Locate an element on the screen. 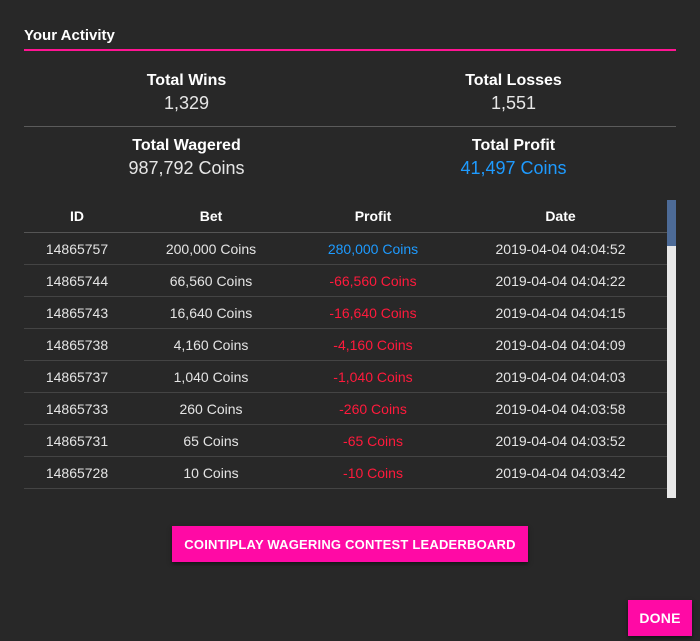 The image size is (700, 641). cell-date: 2019-04-04 04:04:03 is located at coordinates (560, 376).